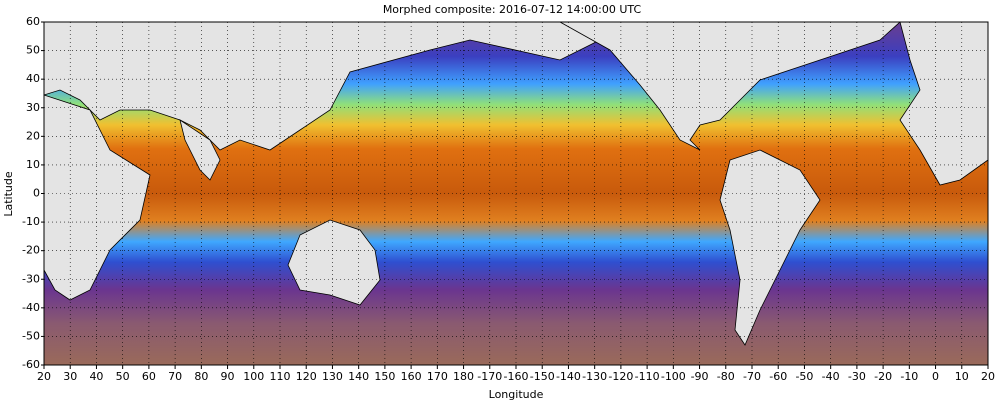 The width and height of the screenshot is (1004, 410). I want to click on x-tick-label: 60, so click(149, 376).